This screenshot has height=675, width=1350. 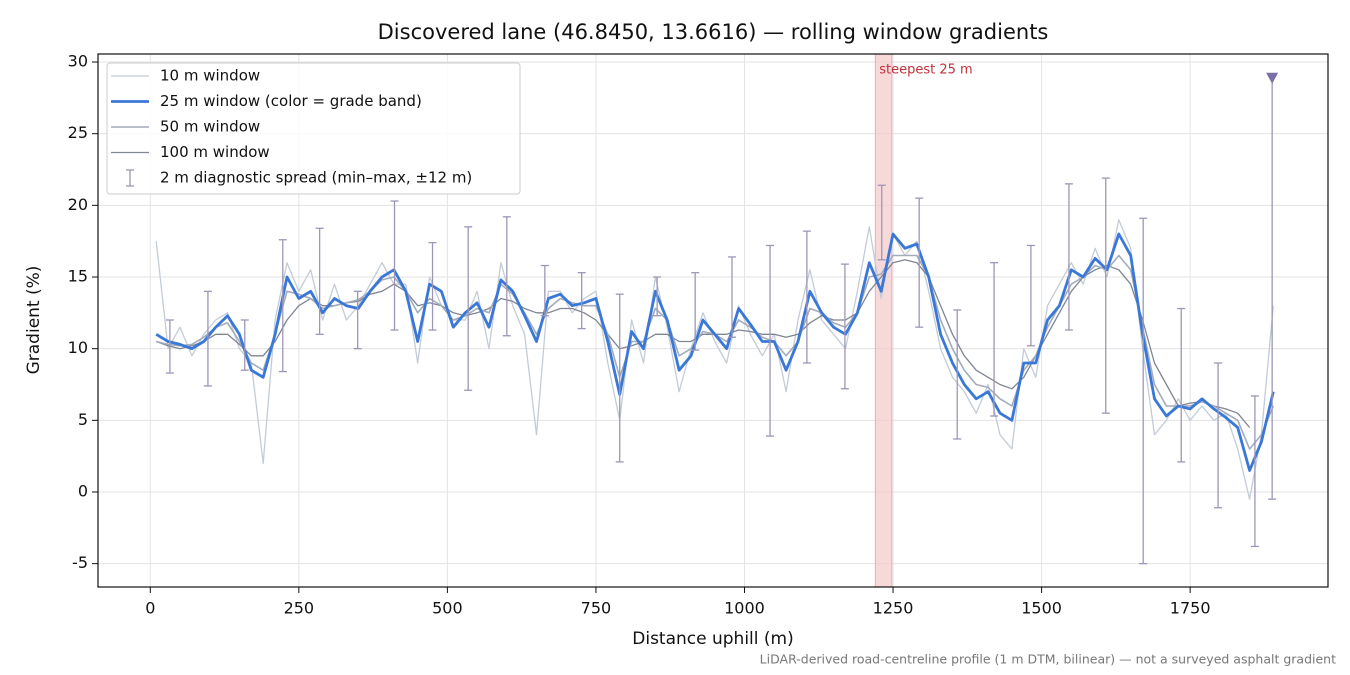 I want to click on marker, so click(x=1272, y=78).